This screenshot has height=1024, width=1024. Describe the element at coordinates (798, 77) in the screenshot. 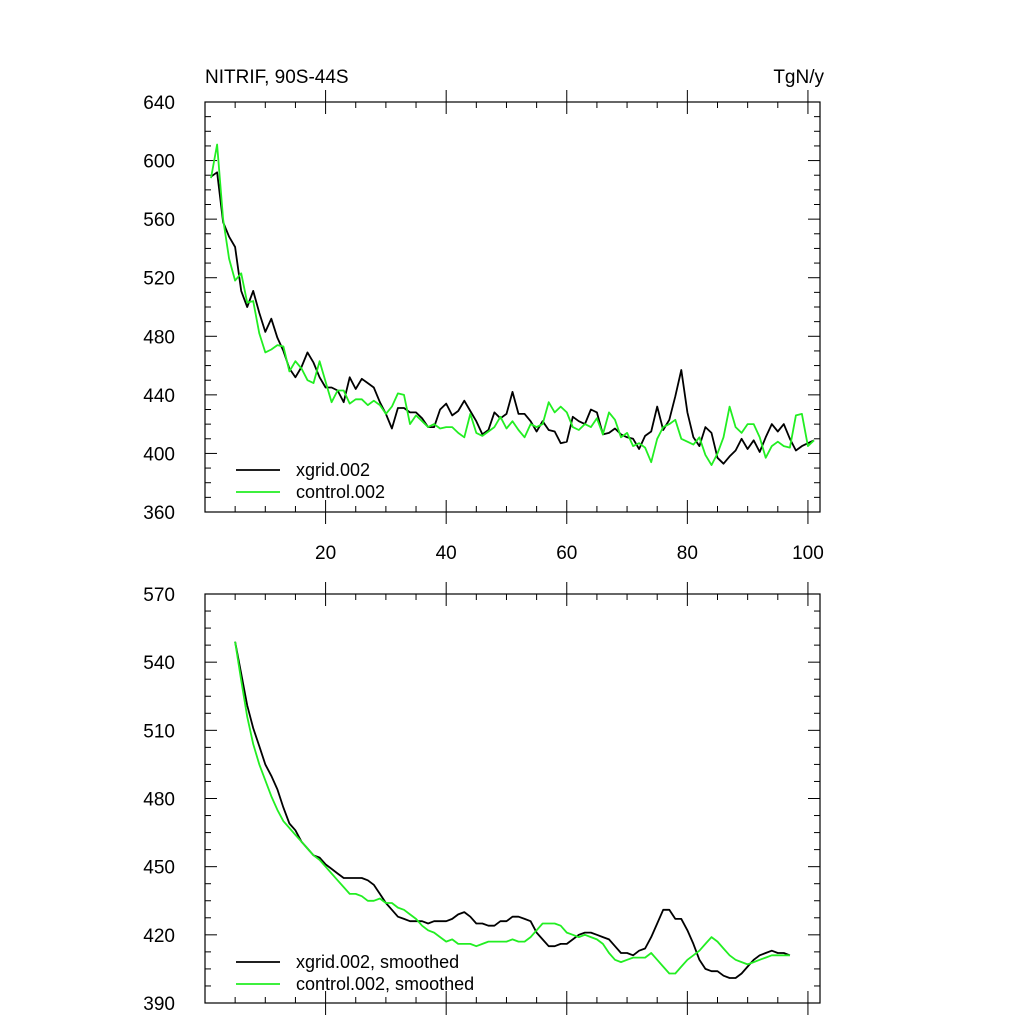

I see `units-label: TgN/y` at that location.